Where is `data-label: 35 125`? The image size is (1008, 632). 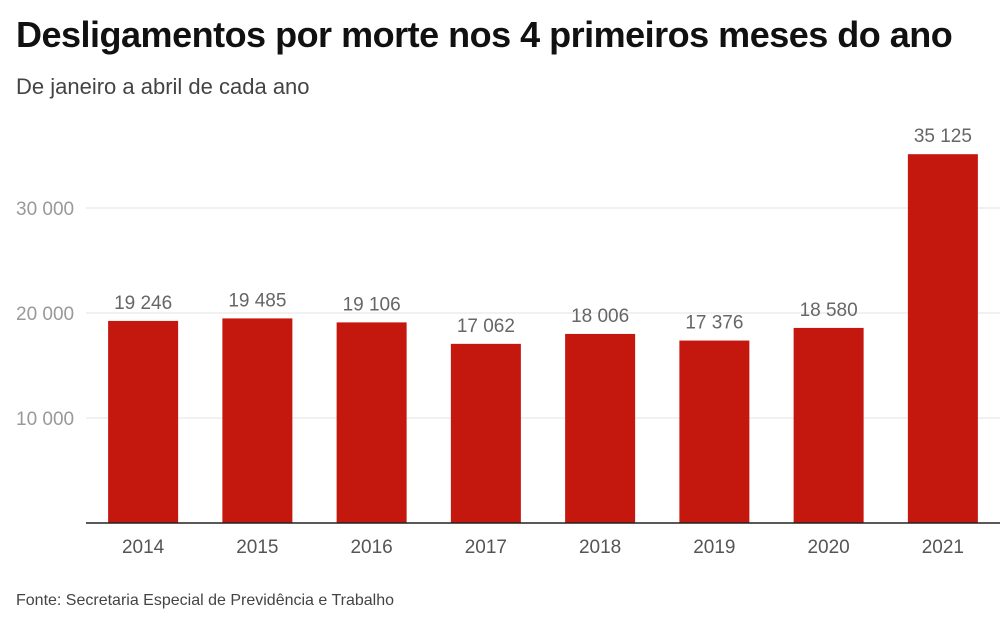
data-label: 35 125 is located at coordinates (943, 136).